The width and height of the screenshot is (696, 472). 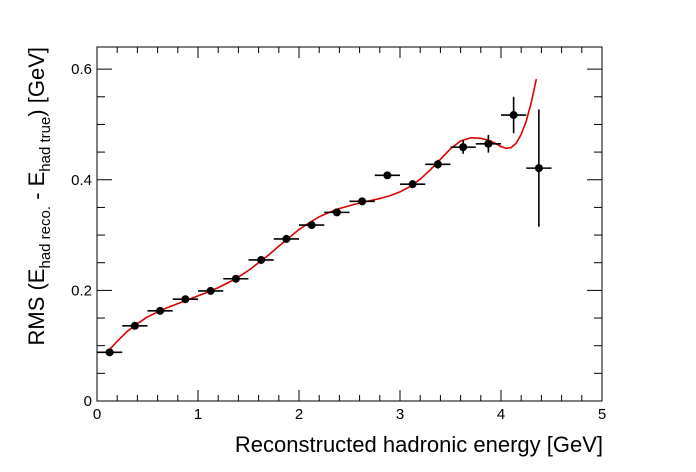 What do you see at coordinates (81, 69) in the screenshot?
I see `y-tick-label: 0.6` at bounding box center [81, 69].